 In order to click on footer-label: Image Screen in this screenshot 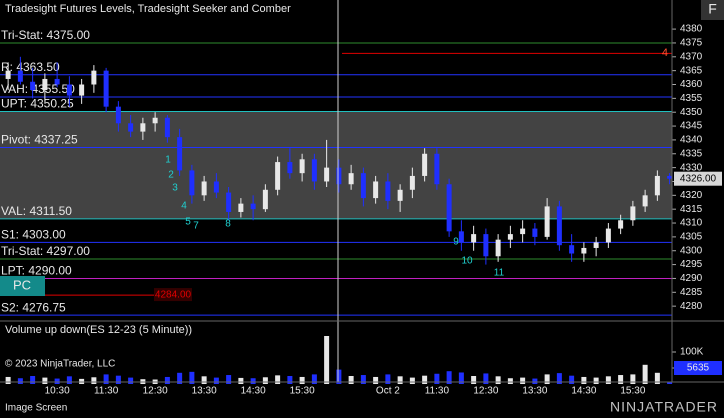, I will do `click(36, 408)`.